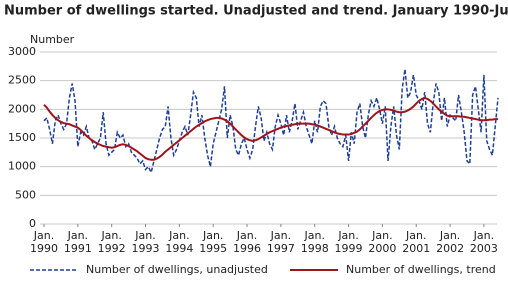 The image size is (508, 284). Describe the element at coordinates (22, 166) in the screenshot. I see `y-tick-label: 1000` at that location.